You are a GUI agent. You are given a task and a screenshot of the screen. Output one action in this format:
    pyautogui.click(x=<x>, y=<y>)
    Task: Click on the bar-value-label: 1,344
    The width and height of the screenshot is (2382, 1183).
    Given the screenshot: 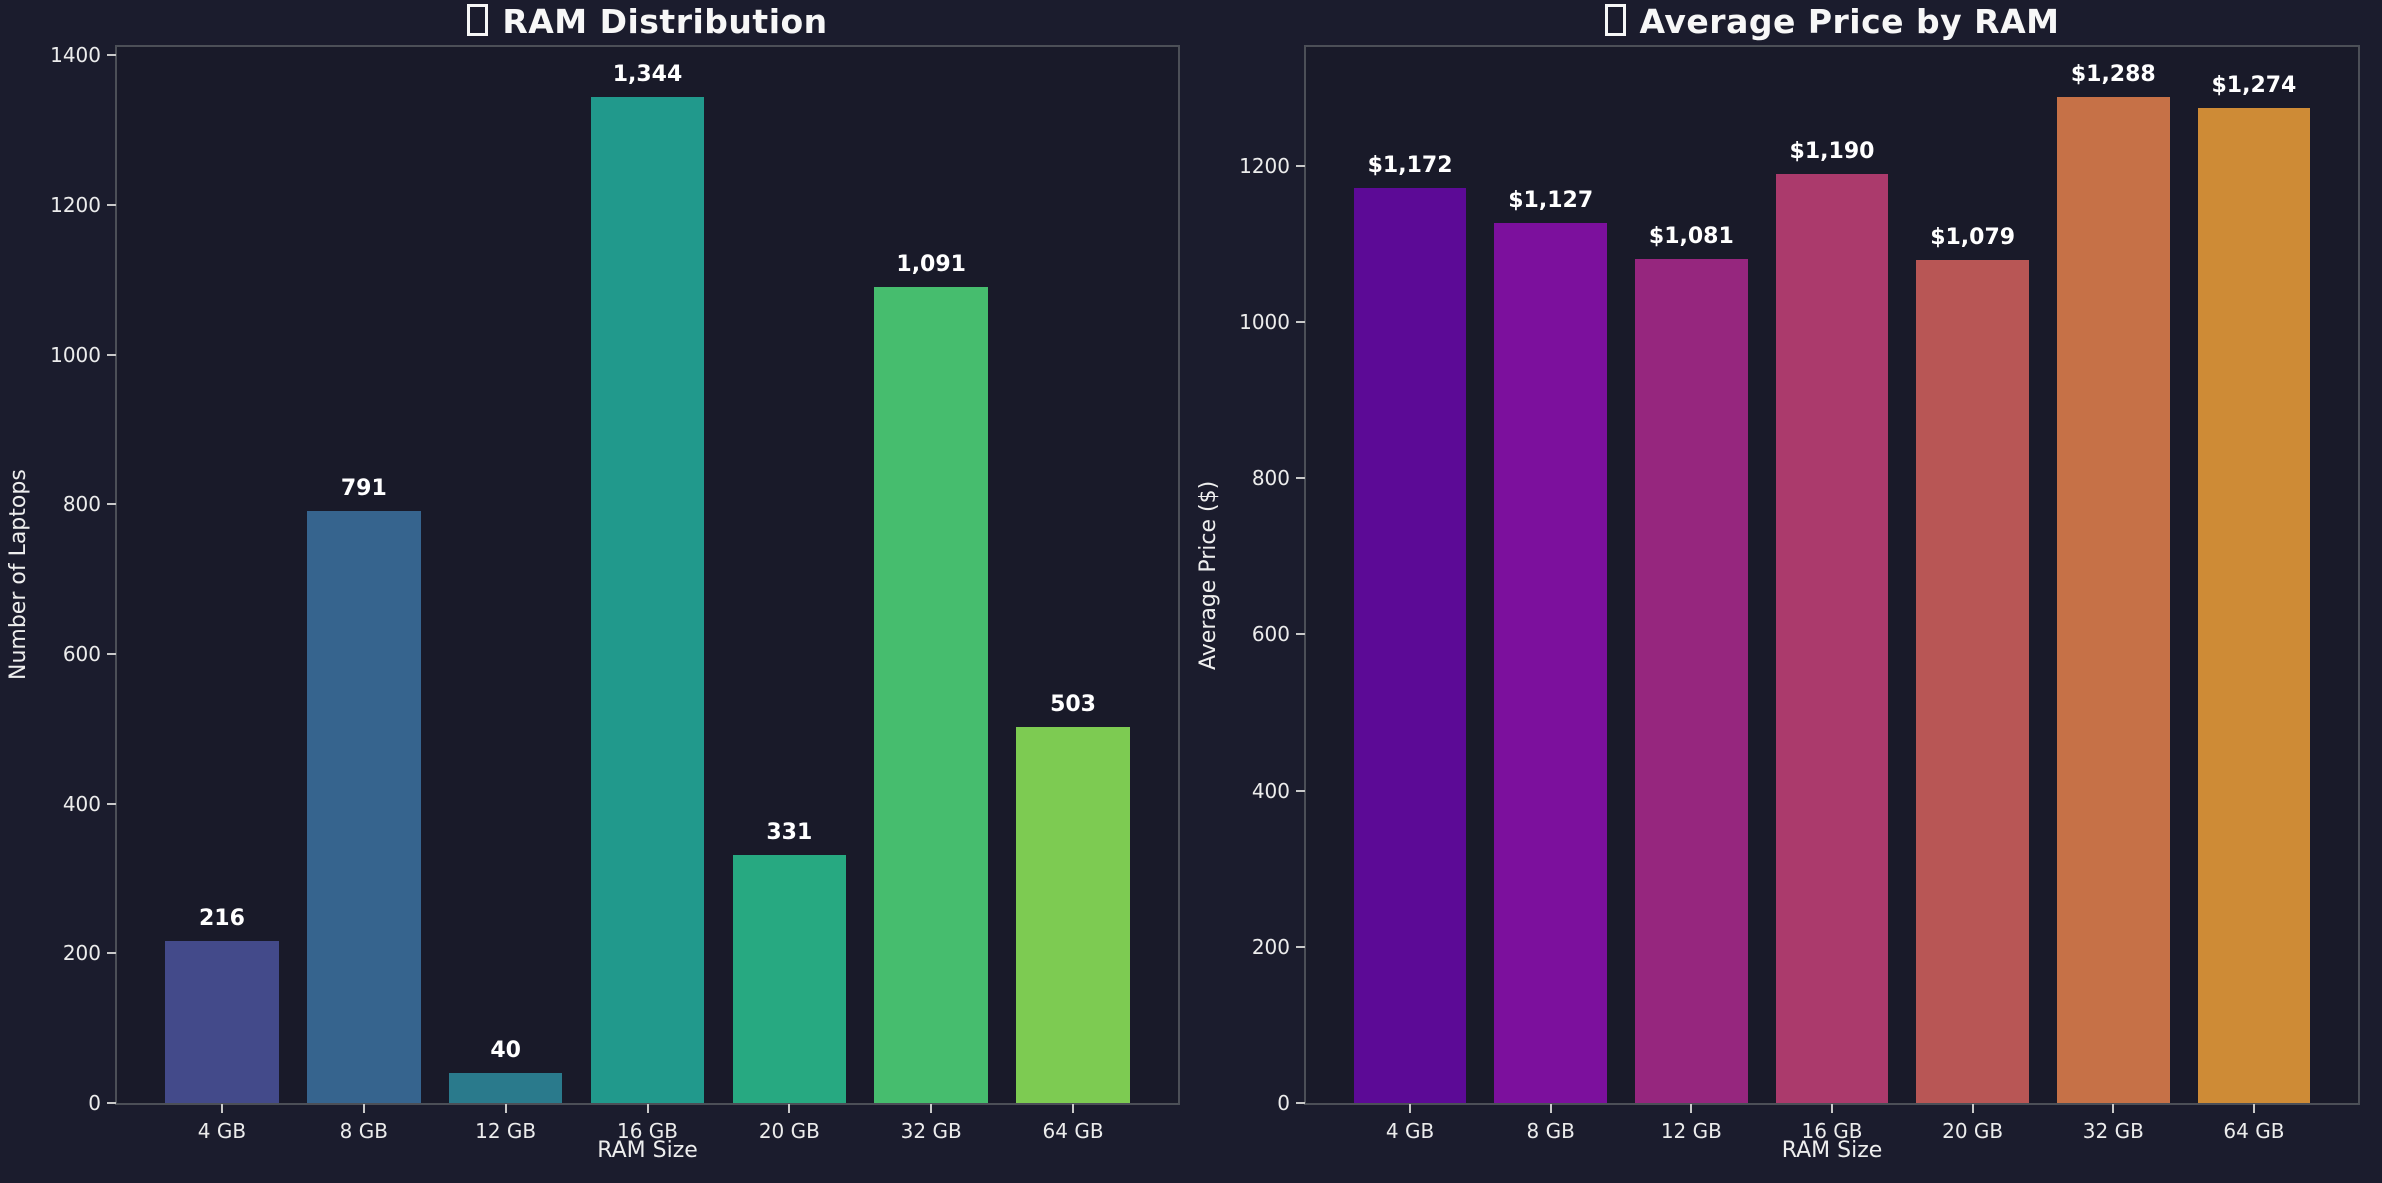 What is the action you would take?
    pyautogui.click(x=647, y=75)
    